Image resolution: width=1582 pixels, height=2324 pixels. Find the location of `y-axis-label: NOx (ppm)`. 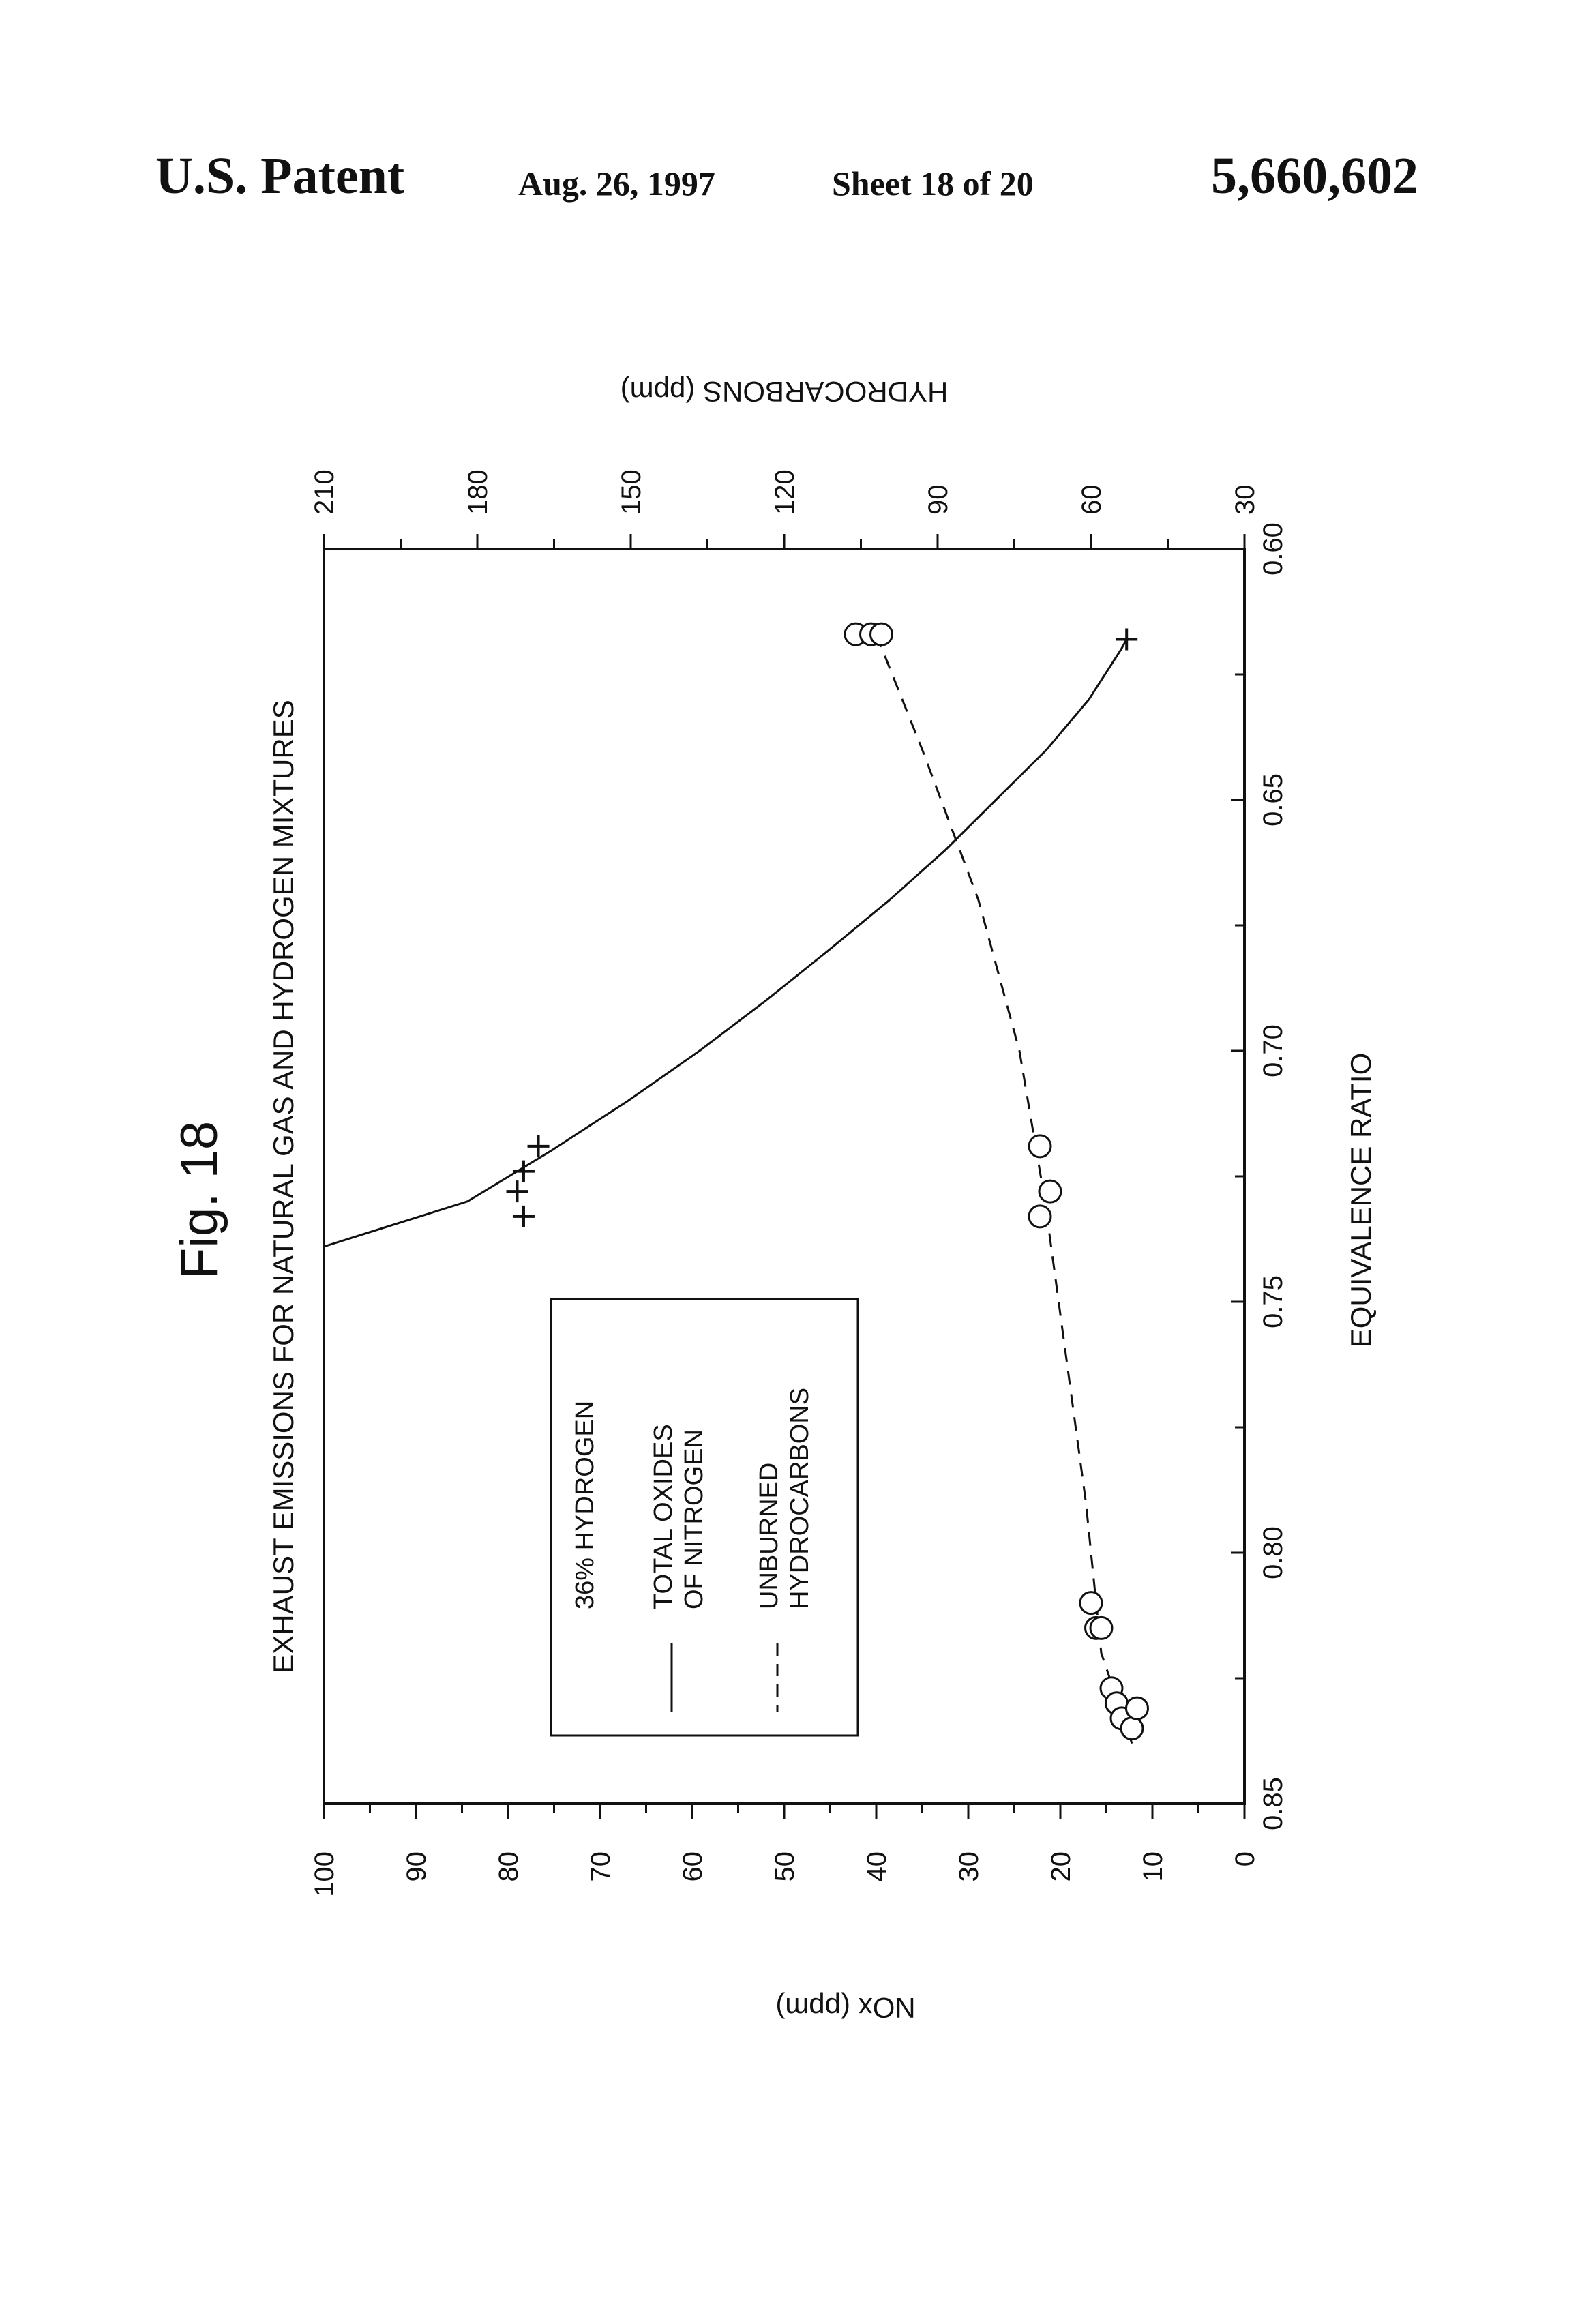

y-axis-label: NOx (ppm) is located at coordinates (845, 2008).